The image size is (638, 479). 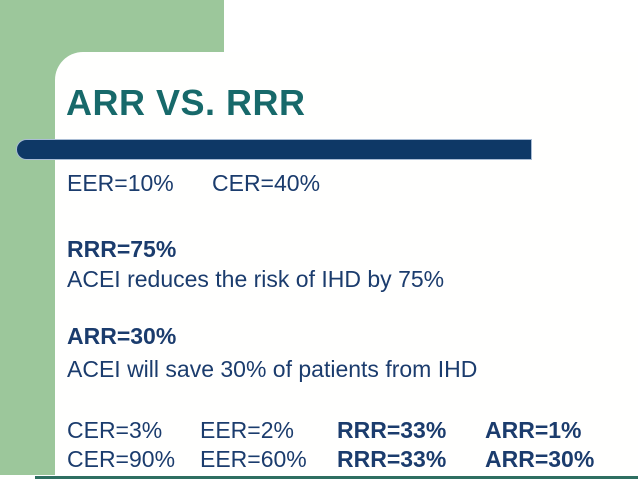 I want to click on arr-cell: ARR=30%, so click(x=540, y=459).